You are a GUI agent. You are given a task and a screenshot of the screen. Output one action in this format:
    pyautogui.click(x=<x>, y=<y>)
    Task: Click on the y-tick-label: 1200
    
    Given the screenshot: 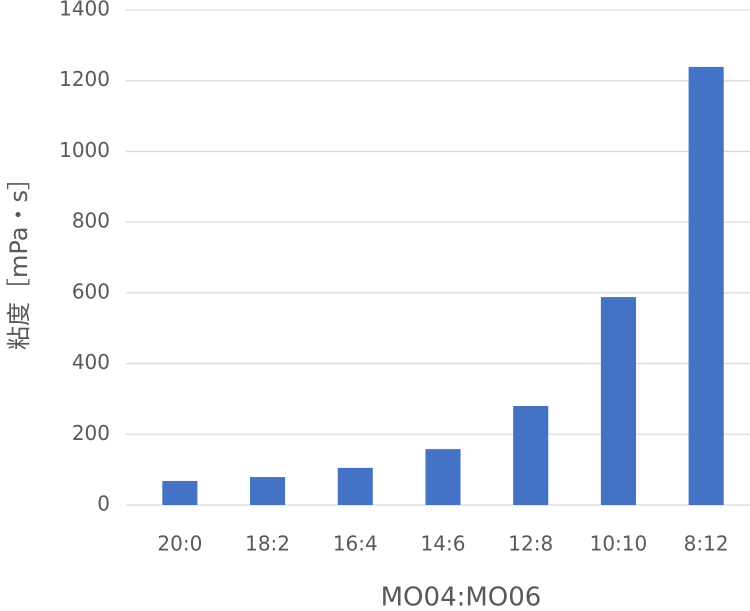 What is the action you would take?
    pyautogui.click(x=84, y=79)
    